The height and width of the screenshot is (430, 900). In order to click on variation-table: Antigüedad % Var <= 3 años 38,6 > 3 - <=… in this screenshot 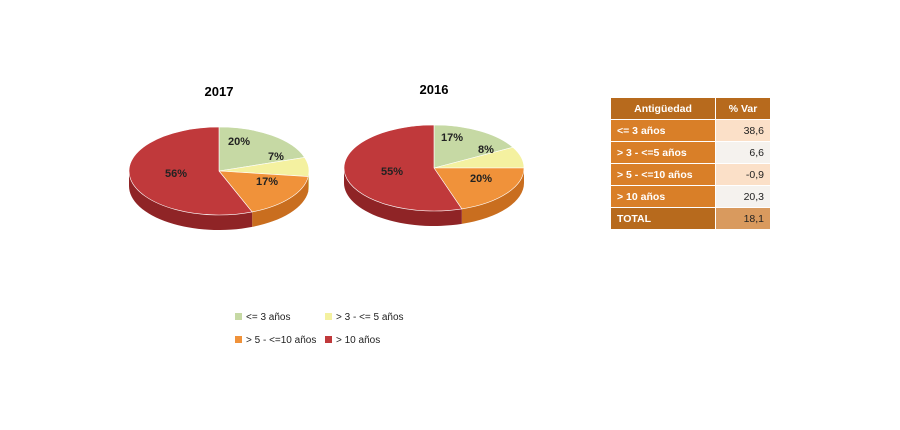, I will do `click(690, 163)`.